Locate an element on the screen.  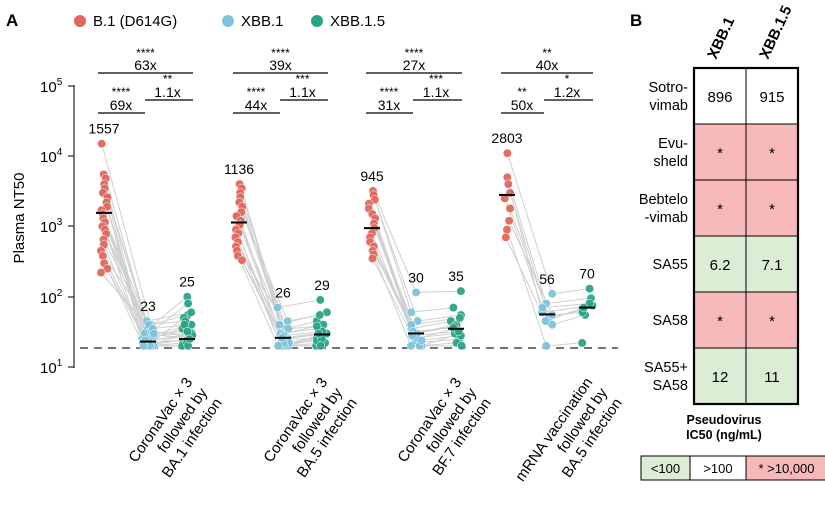
x-category-label: CoronaVac × 3followed byBF.7 infection is located at coordinates (444, 430).